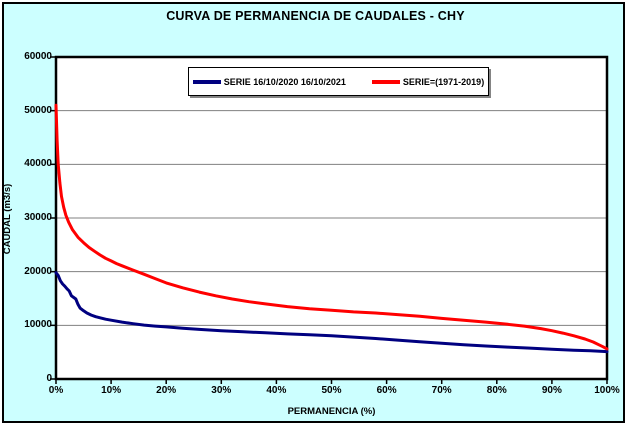 The height and width of the screenshot is (429, 631). What do you see at coordinates (441, 390) in the screenshot?
I see `x-tick-label: 70%` at bounding box center [441, 390].